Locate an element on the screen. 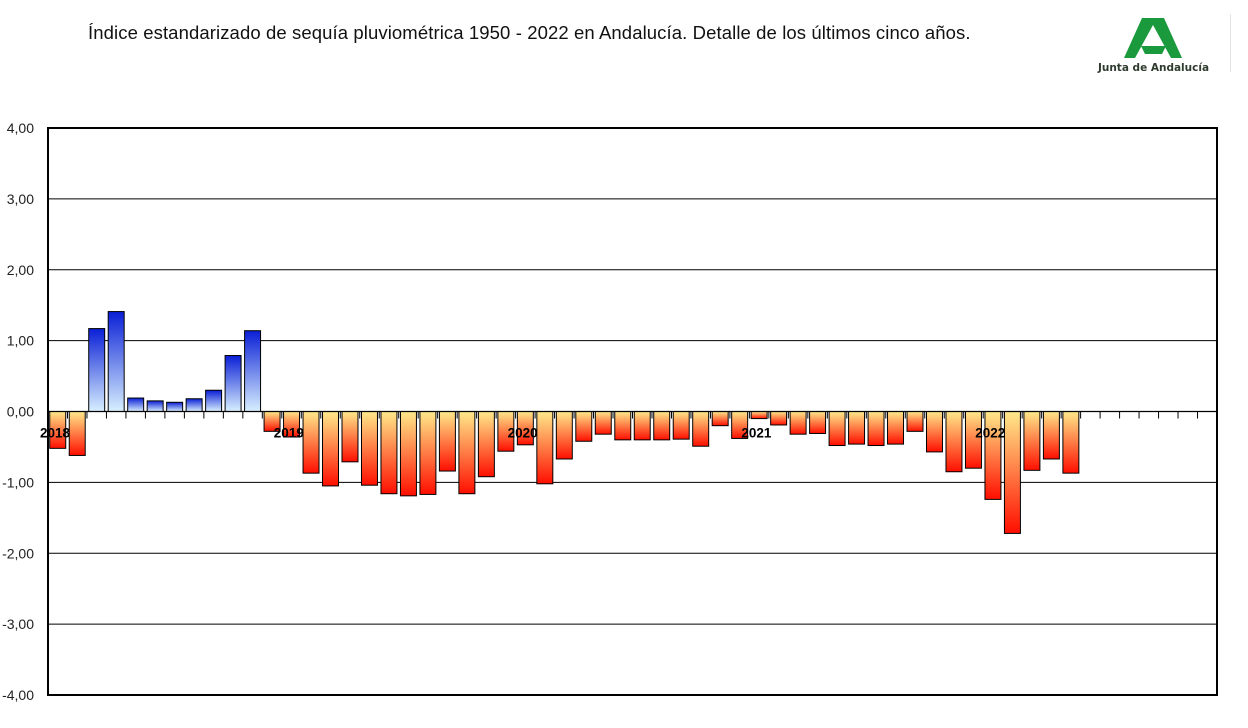 Image resolution: width=1248 pixels, height=728 pixels. year-label: 2019 is located at coordinates (289, 433).